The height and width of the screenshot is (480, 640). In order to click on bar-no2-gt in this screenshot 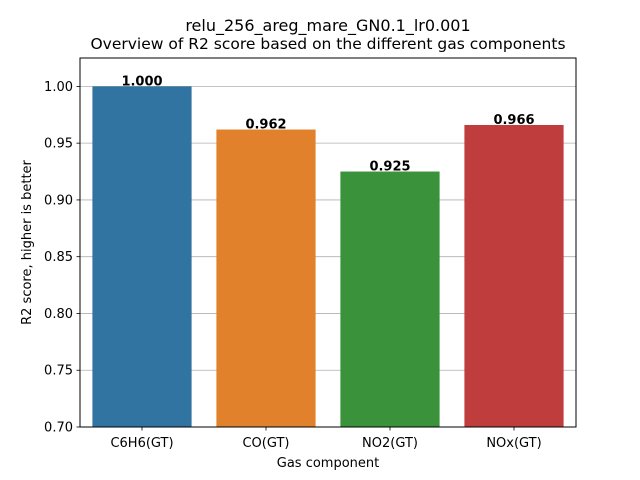, I will do `click(390, 299)`.